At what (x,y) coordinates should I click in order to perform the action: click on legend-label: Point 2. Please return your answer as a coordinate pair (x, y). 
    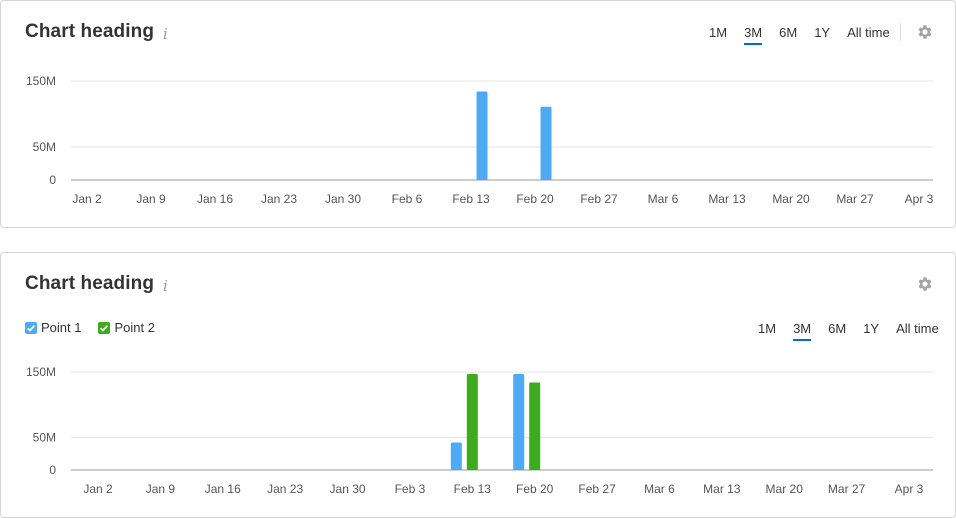
    Looking at the image, I should click on (134, 327).